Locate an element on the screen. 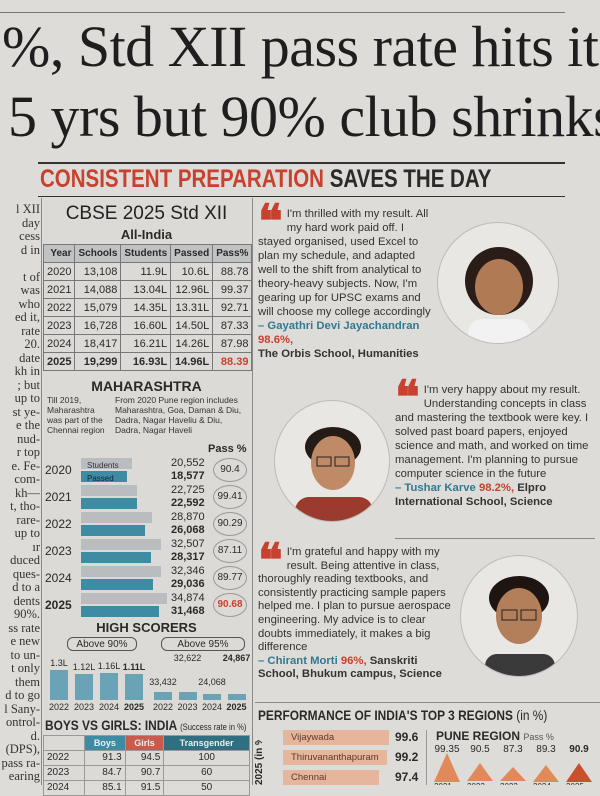 The width and height of the screenshot is (600, 796). pune-year: 2024 is located at coordinates (542, 783).